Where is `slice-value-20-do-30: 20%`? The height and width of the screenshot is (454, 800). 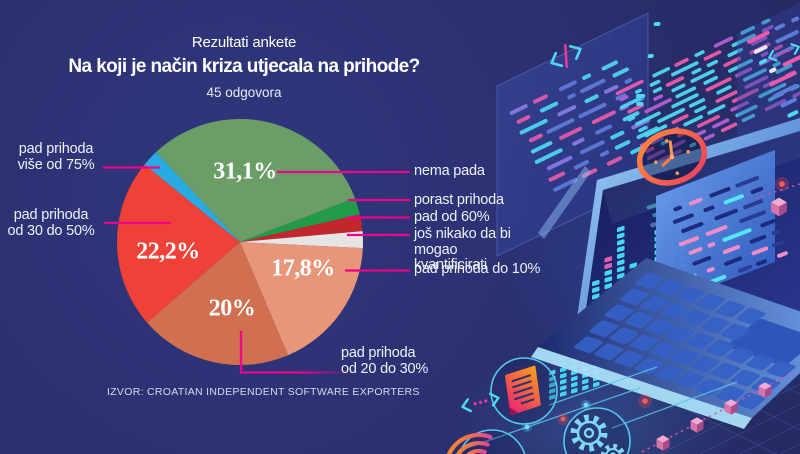
slice-value-20-do-30: 20% is located at coordinates (232, 308).